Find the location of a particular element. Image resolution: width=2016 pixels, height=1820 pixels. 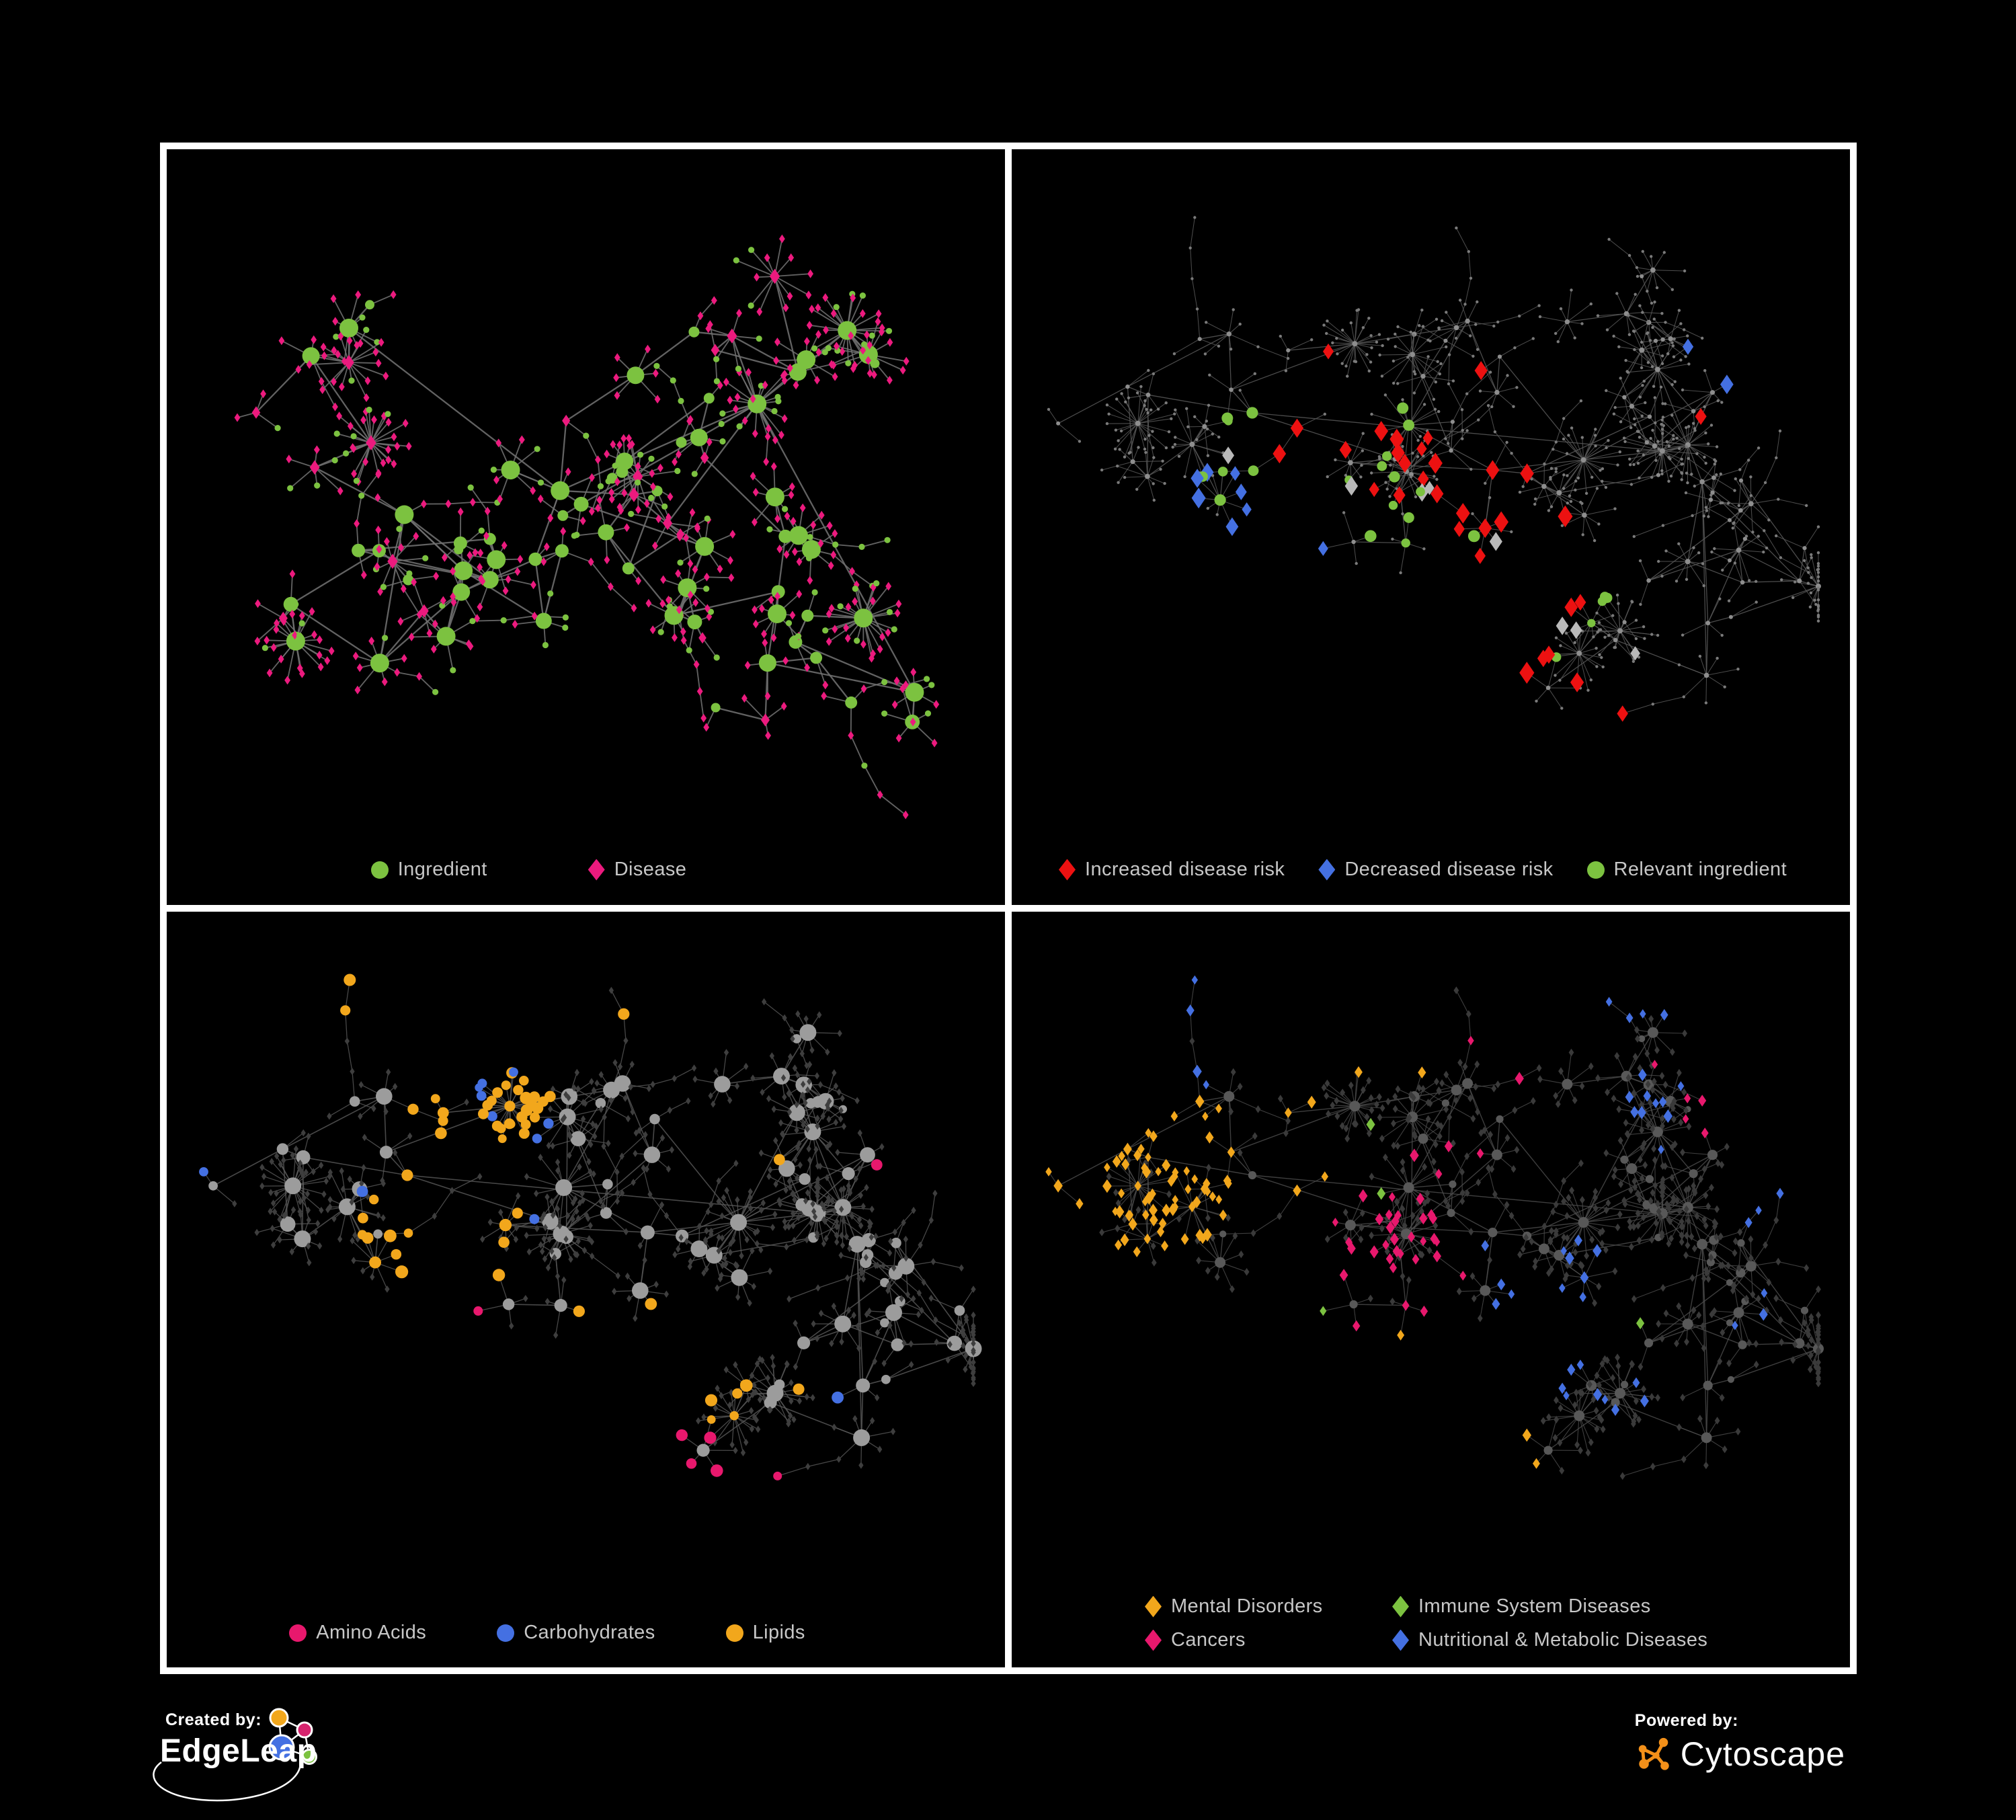

legend-item-label: Relevant ingredient is located at coordinates (1700, 869).